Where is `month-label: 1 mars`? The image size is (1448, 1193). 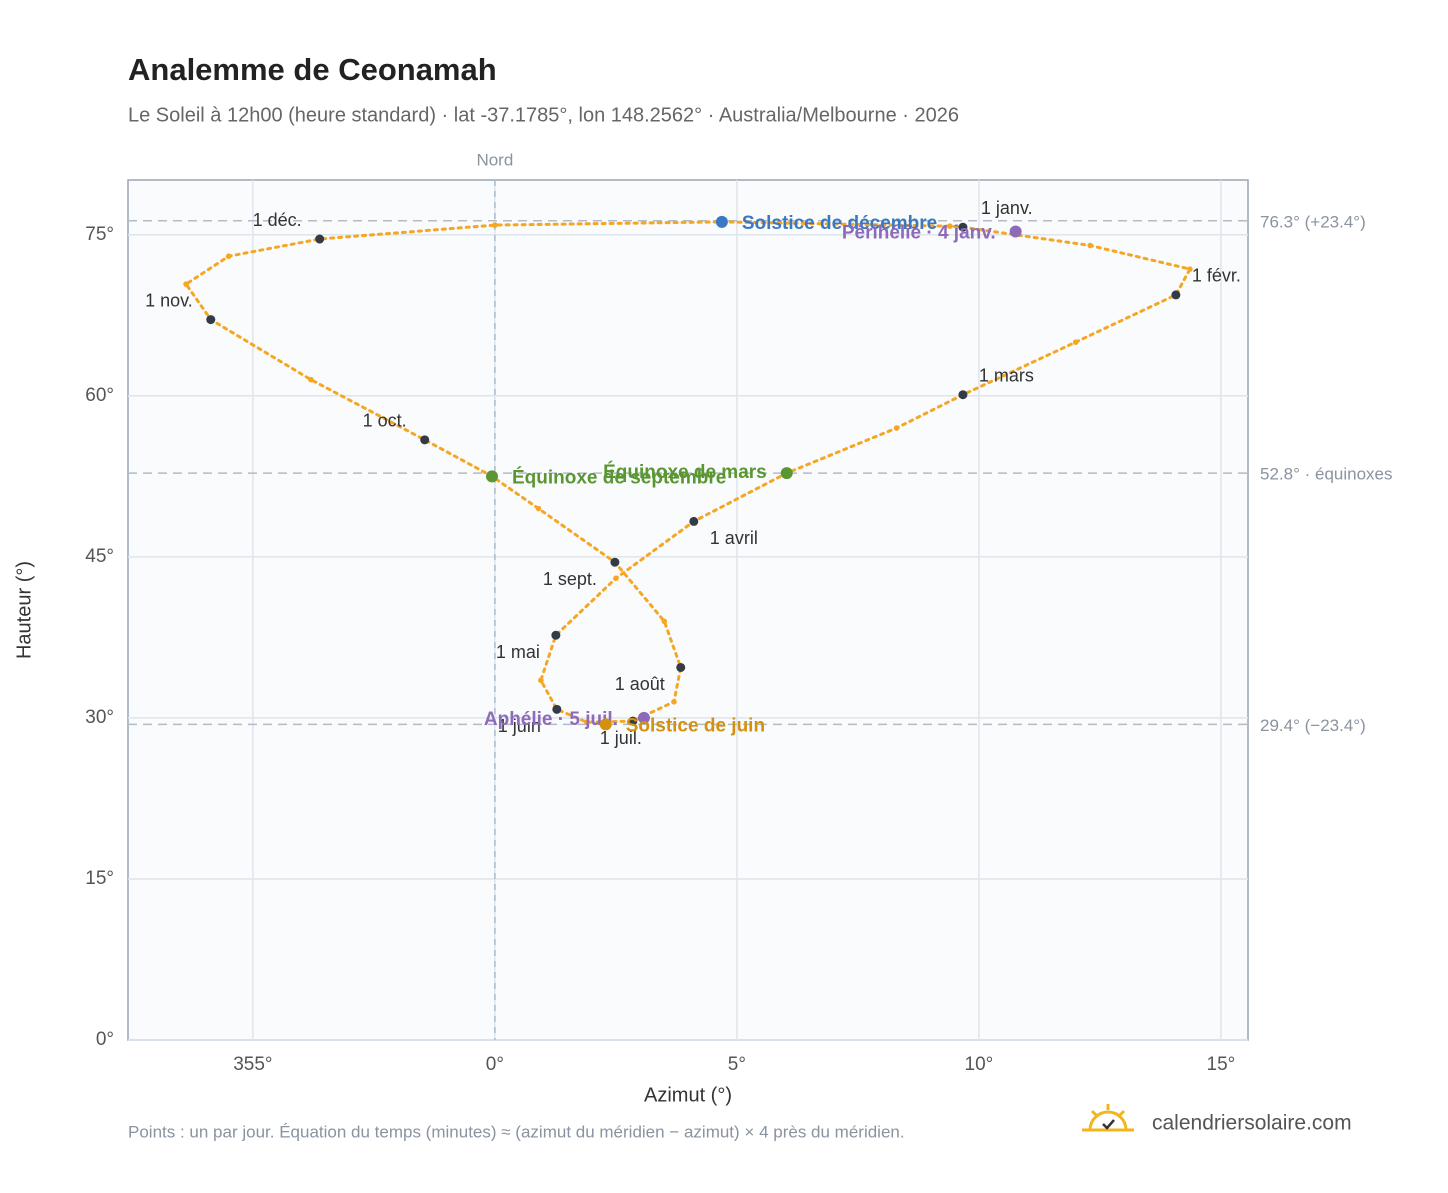
month-label: 1 mars is located at coordinates (1006, 375).